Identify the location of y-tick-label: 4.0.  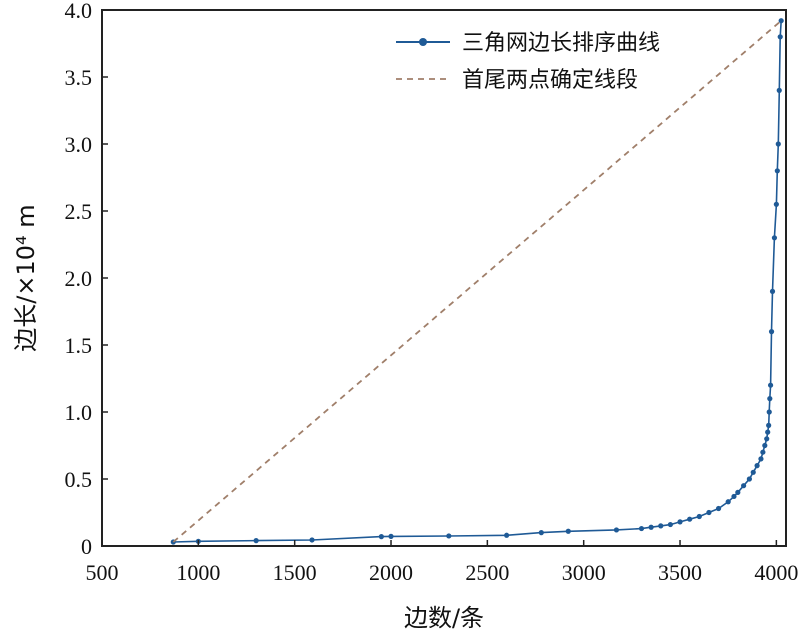
(79, 11).